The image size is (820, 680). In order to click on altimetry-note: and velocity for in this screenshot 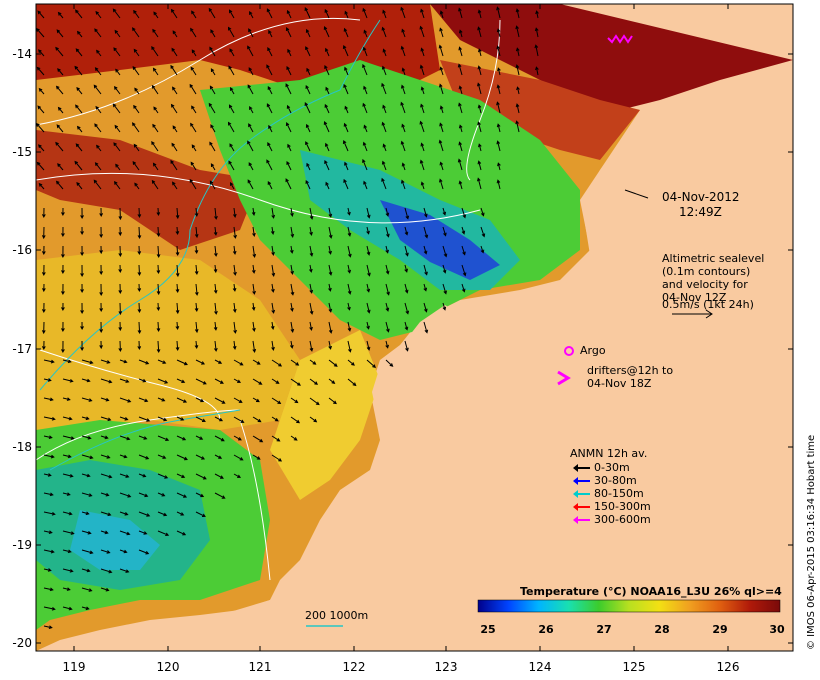, I will do `click(705, 284)`.